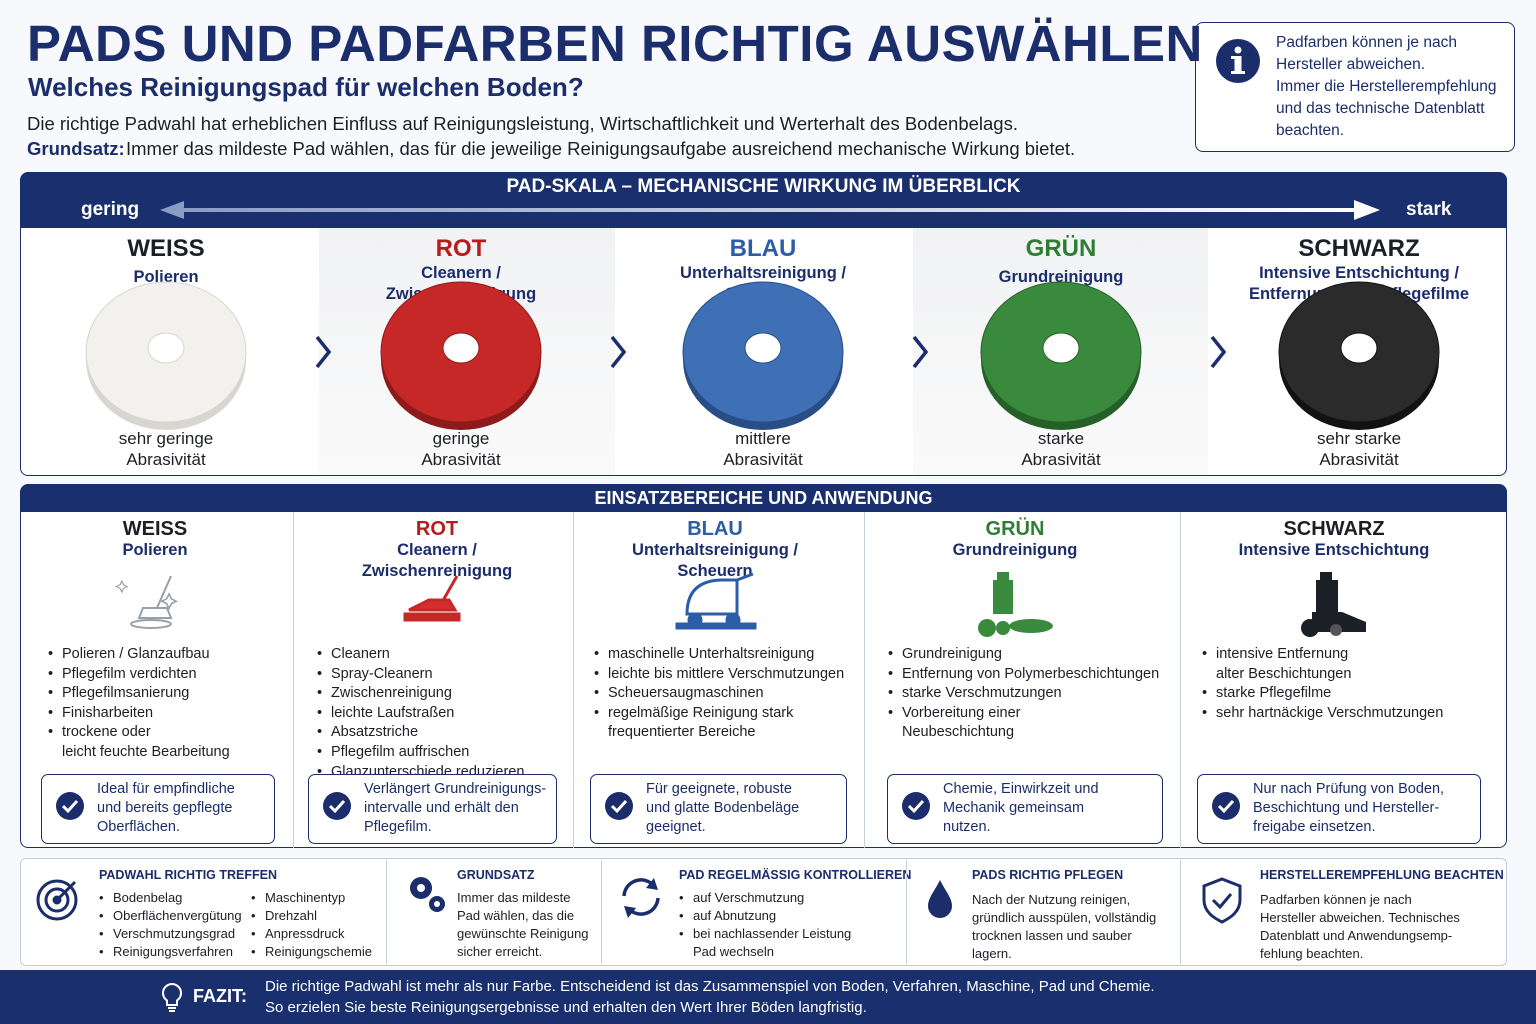 The image size is (1536, 1024). Describe the element at coordinates (992, 953) in the screenshot. I see `tip-text: lagern.` at that location.